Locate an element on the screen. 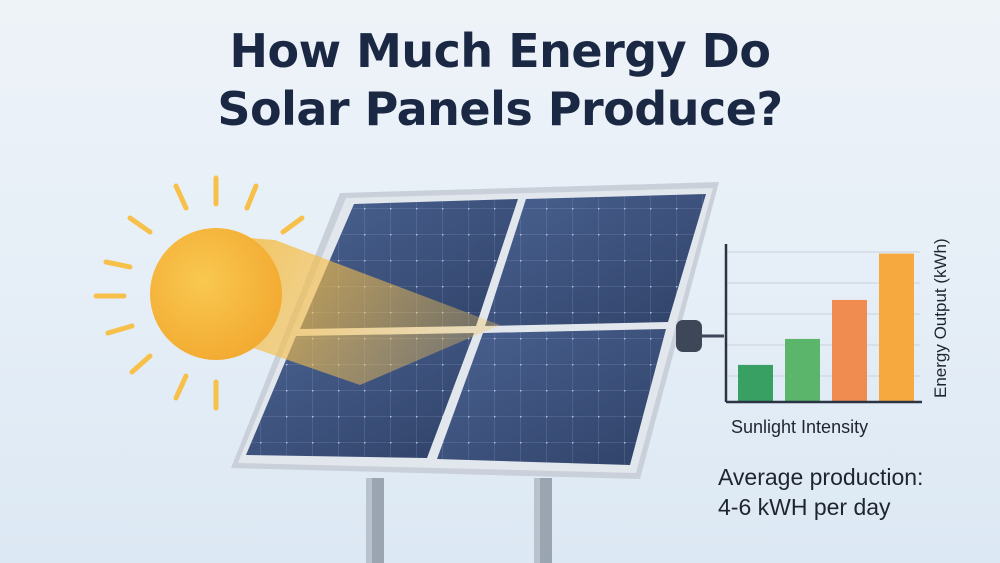 The height and width of the screenshot is (563, 1000). panel-stand is located at coordinates (459, 520).